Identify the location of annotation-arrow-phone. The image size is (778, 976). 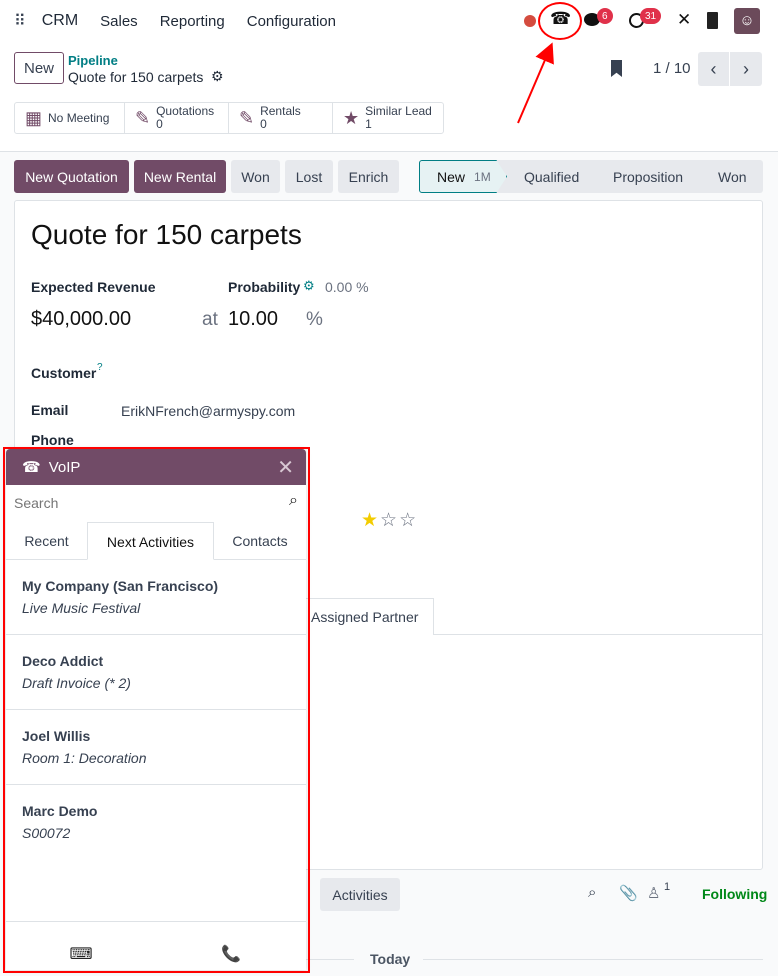
(535, 83).